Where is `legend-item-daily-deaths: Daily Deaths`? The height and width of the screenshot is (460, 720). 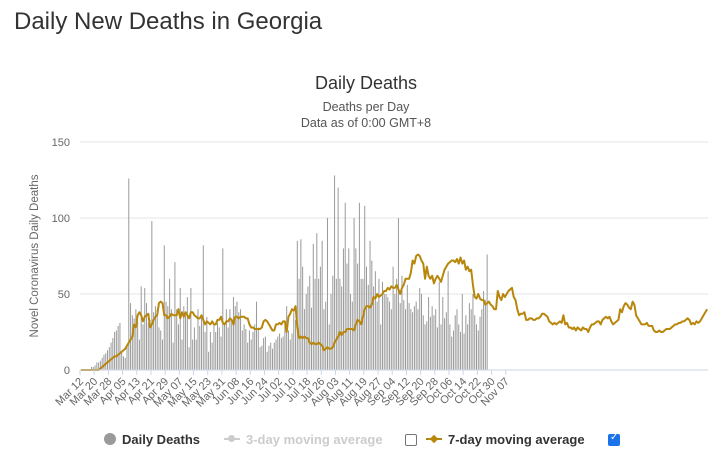
legend-item-daily-deaths: Daily Deaths is located at coordinates (152, 439).